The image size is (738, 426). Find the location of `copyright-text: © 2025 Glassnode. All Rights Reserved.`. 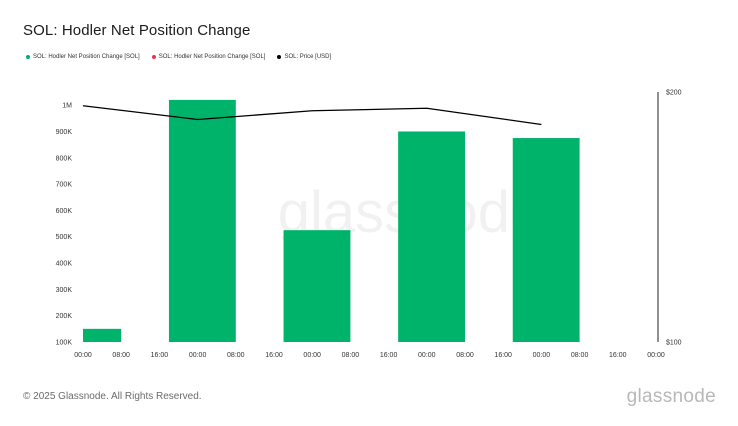

copyright-text: © 2025 Glassnode. All Rights Reserved. is located at coordinates (112, 396).